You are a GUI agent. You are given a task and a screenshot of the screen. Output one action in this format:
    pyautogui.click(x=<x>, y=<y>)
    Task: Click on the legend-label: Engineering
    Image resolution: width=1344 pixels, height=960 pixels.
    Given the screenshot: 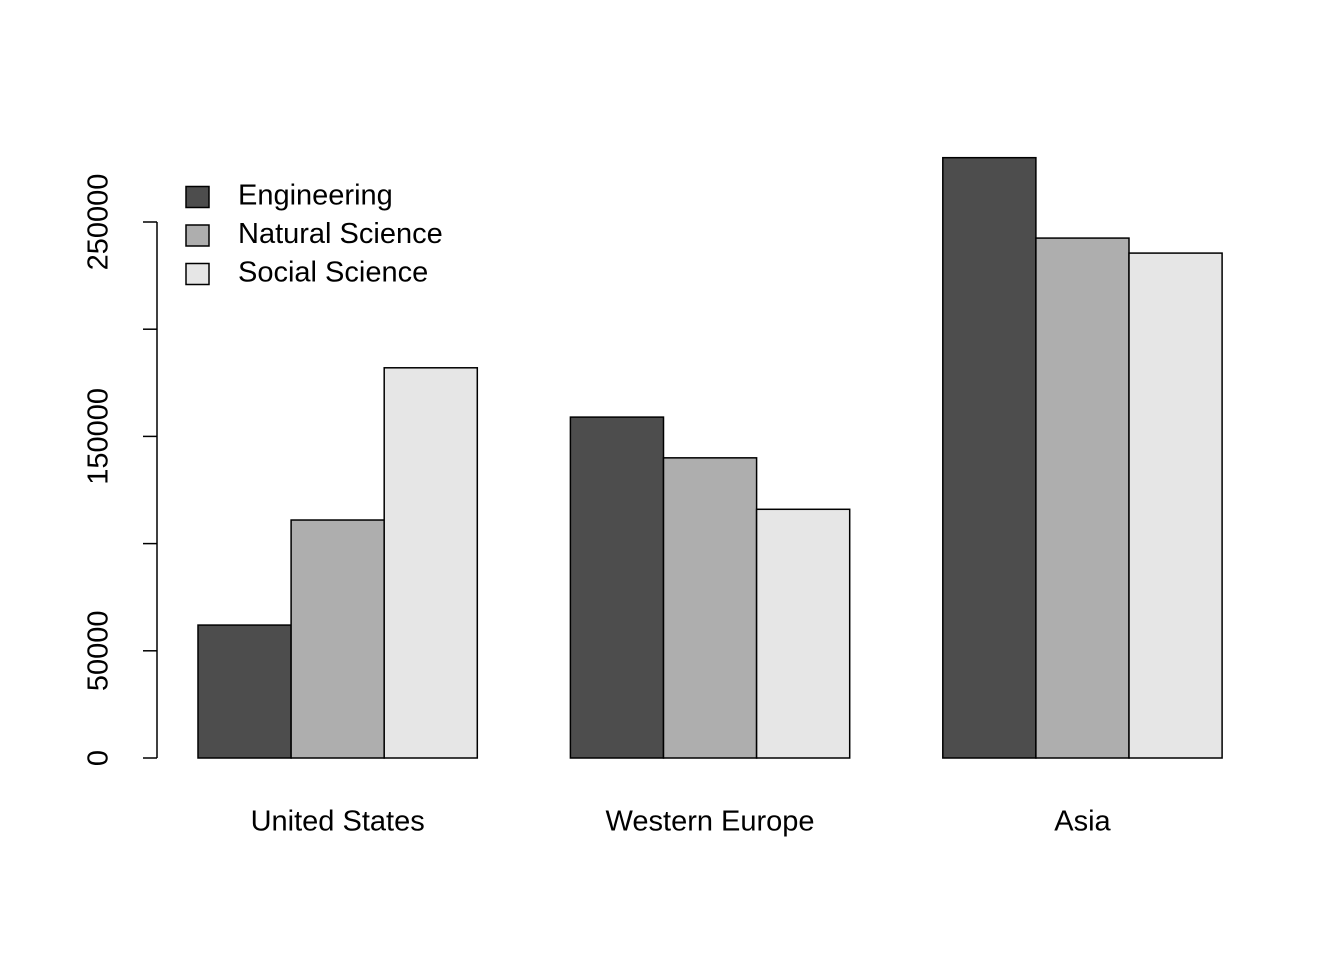 What is the action you would take?
    pyautogui.click(x=315, y=196)
    